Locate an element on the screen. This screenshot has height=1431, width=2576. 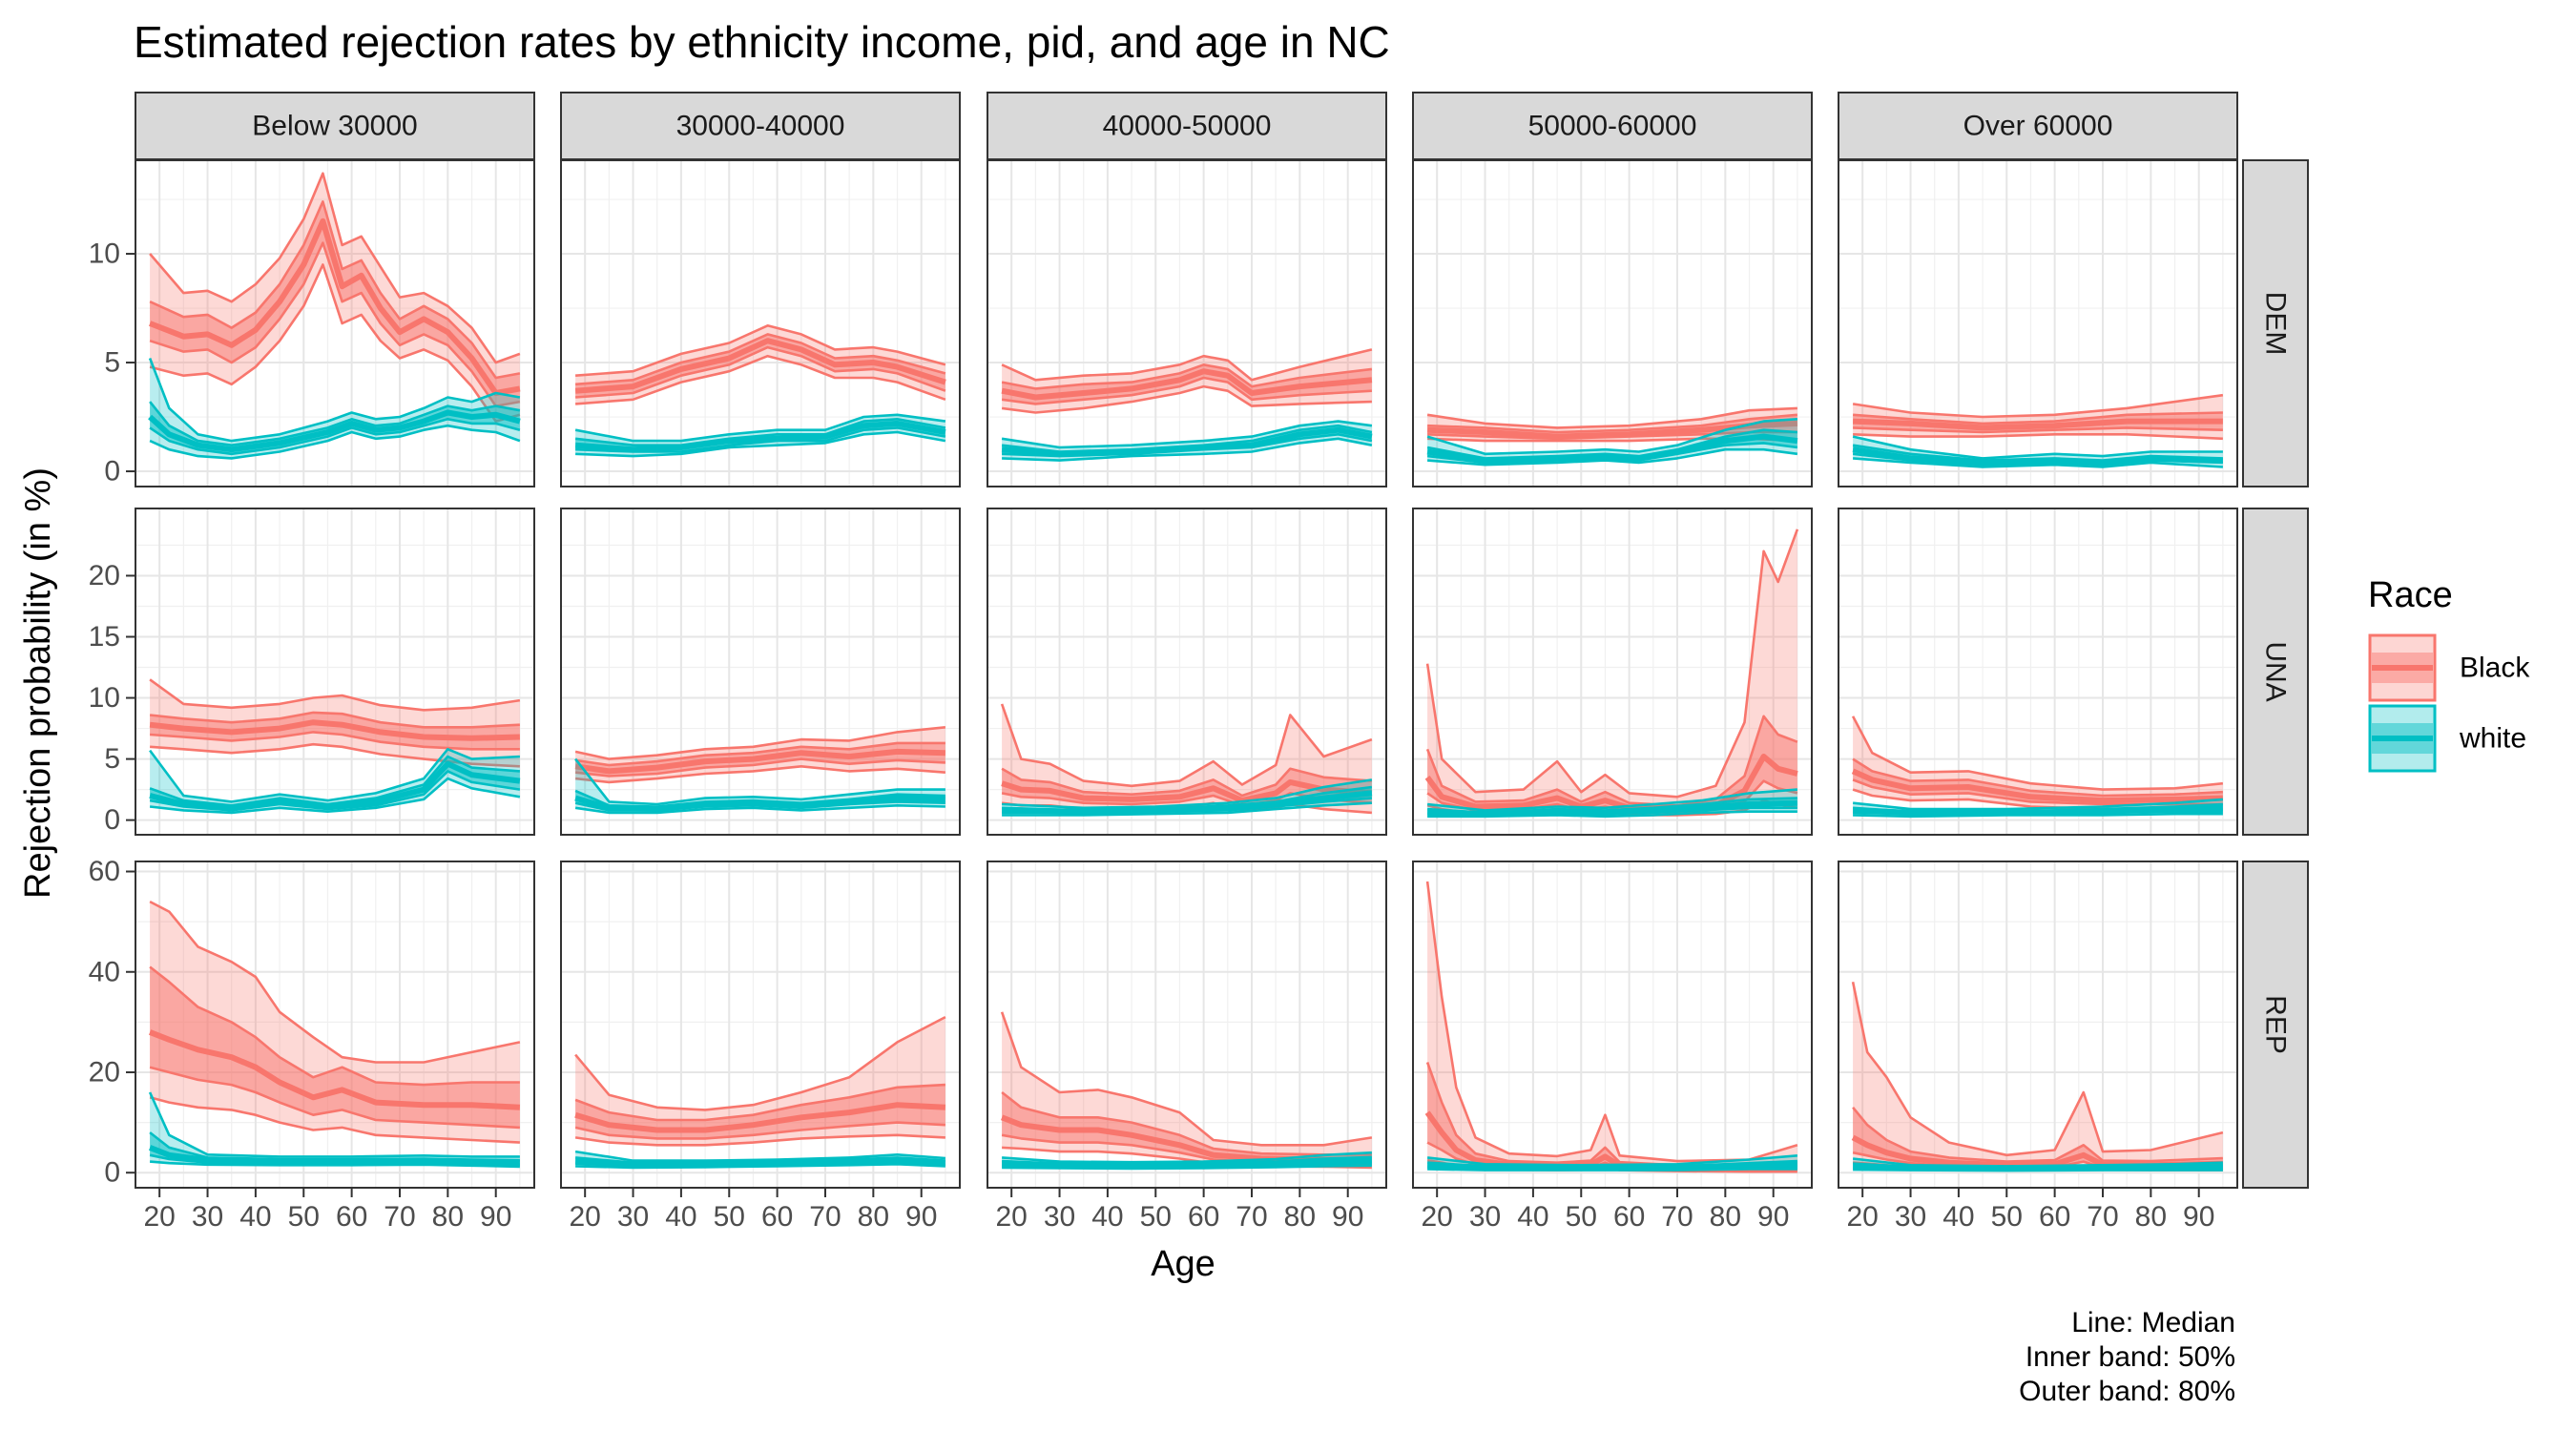
legend: Race Black white is located at coordinates (2449, 674).